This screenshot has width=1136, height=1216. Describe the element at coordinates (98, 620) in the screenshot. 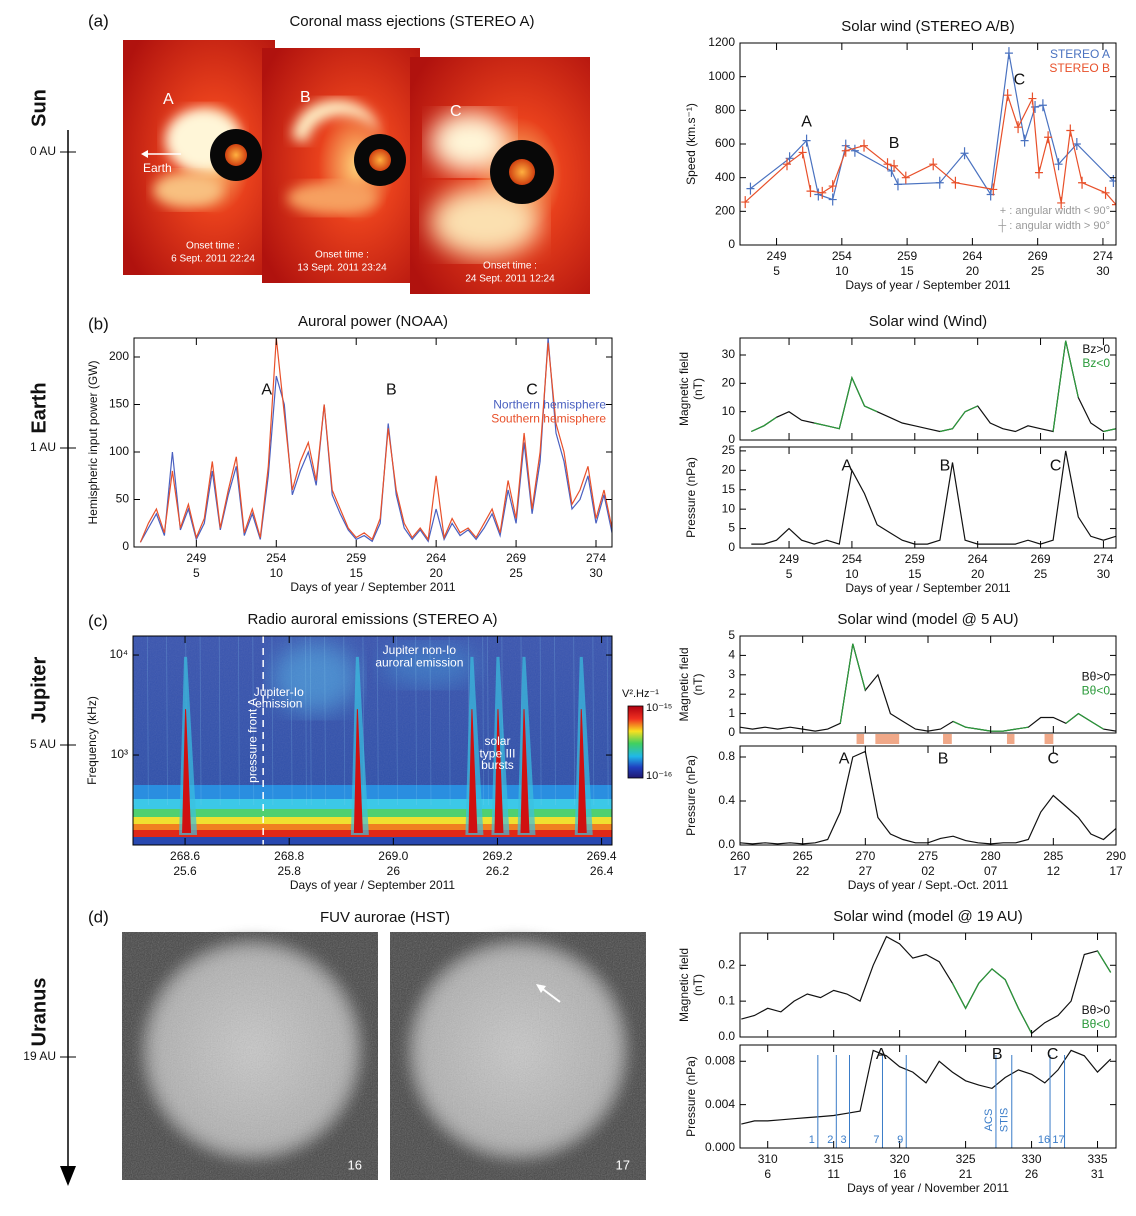

I see `panel-label: (c)` at that location.